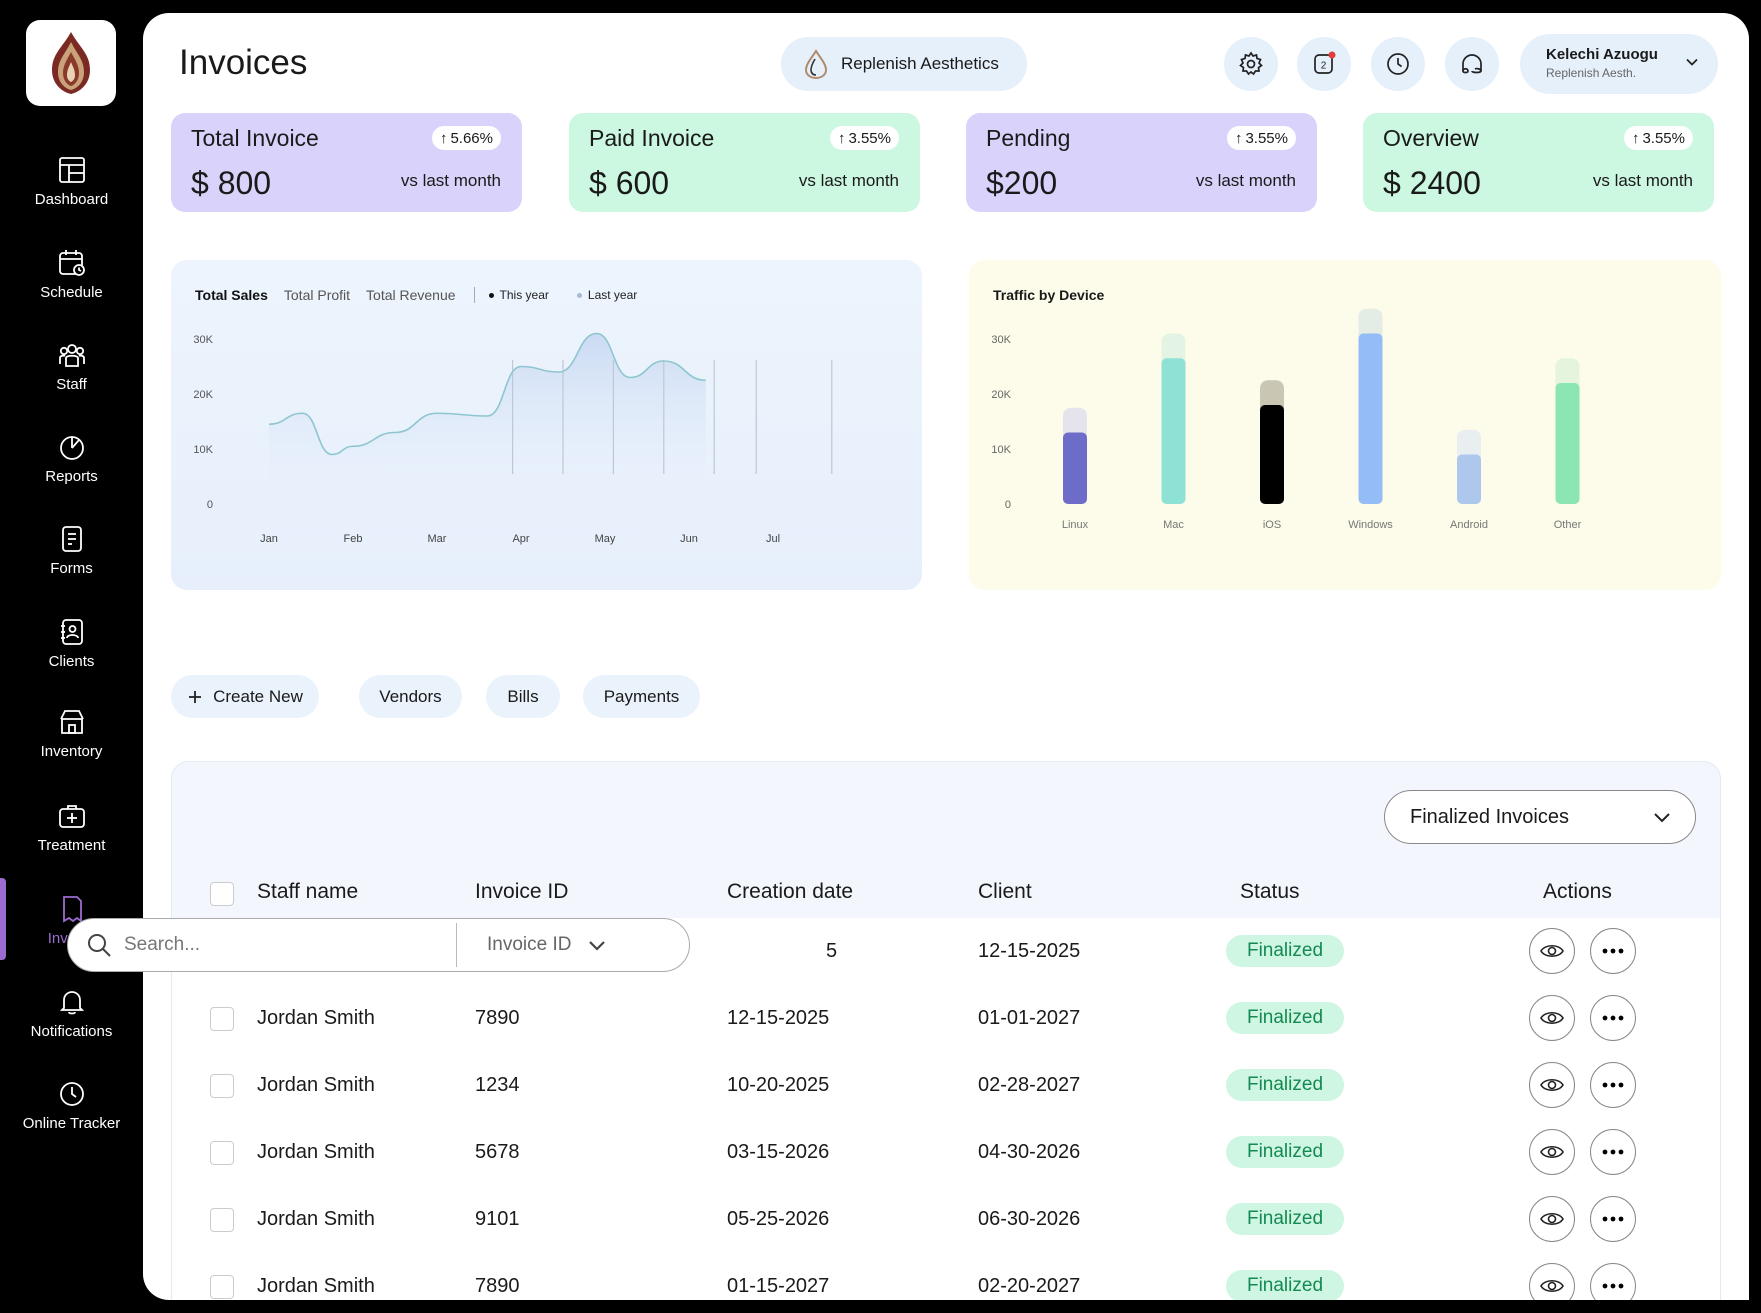 Image resolution: width=1761 pixels, height=1313 pixels. I want to click on sidebar-item-online-tracker: Online Tracker, so click(71, 1105).